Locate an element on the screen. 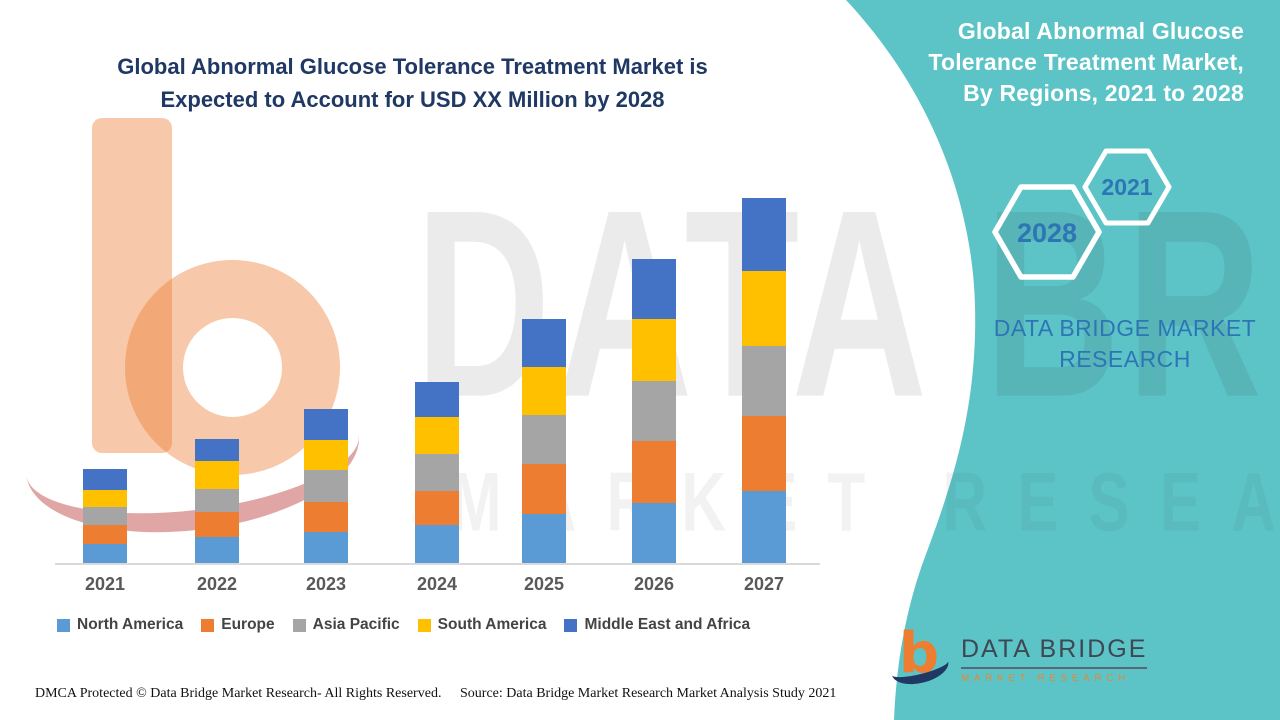 The height and width of the screenshot is (720, 1280). legend-item-north-america: North America is located at coordinates (120, 625).